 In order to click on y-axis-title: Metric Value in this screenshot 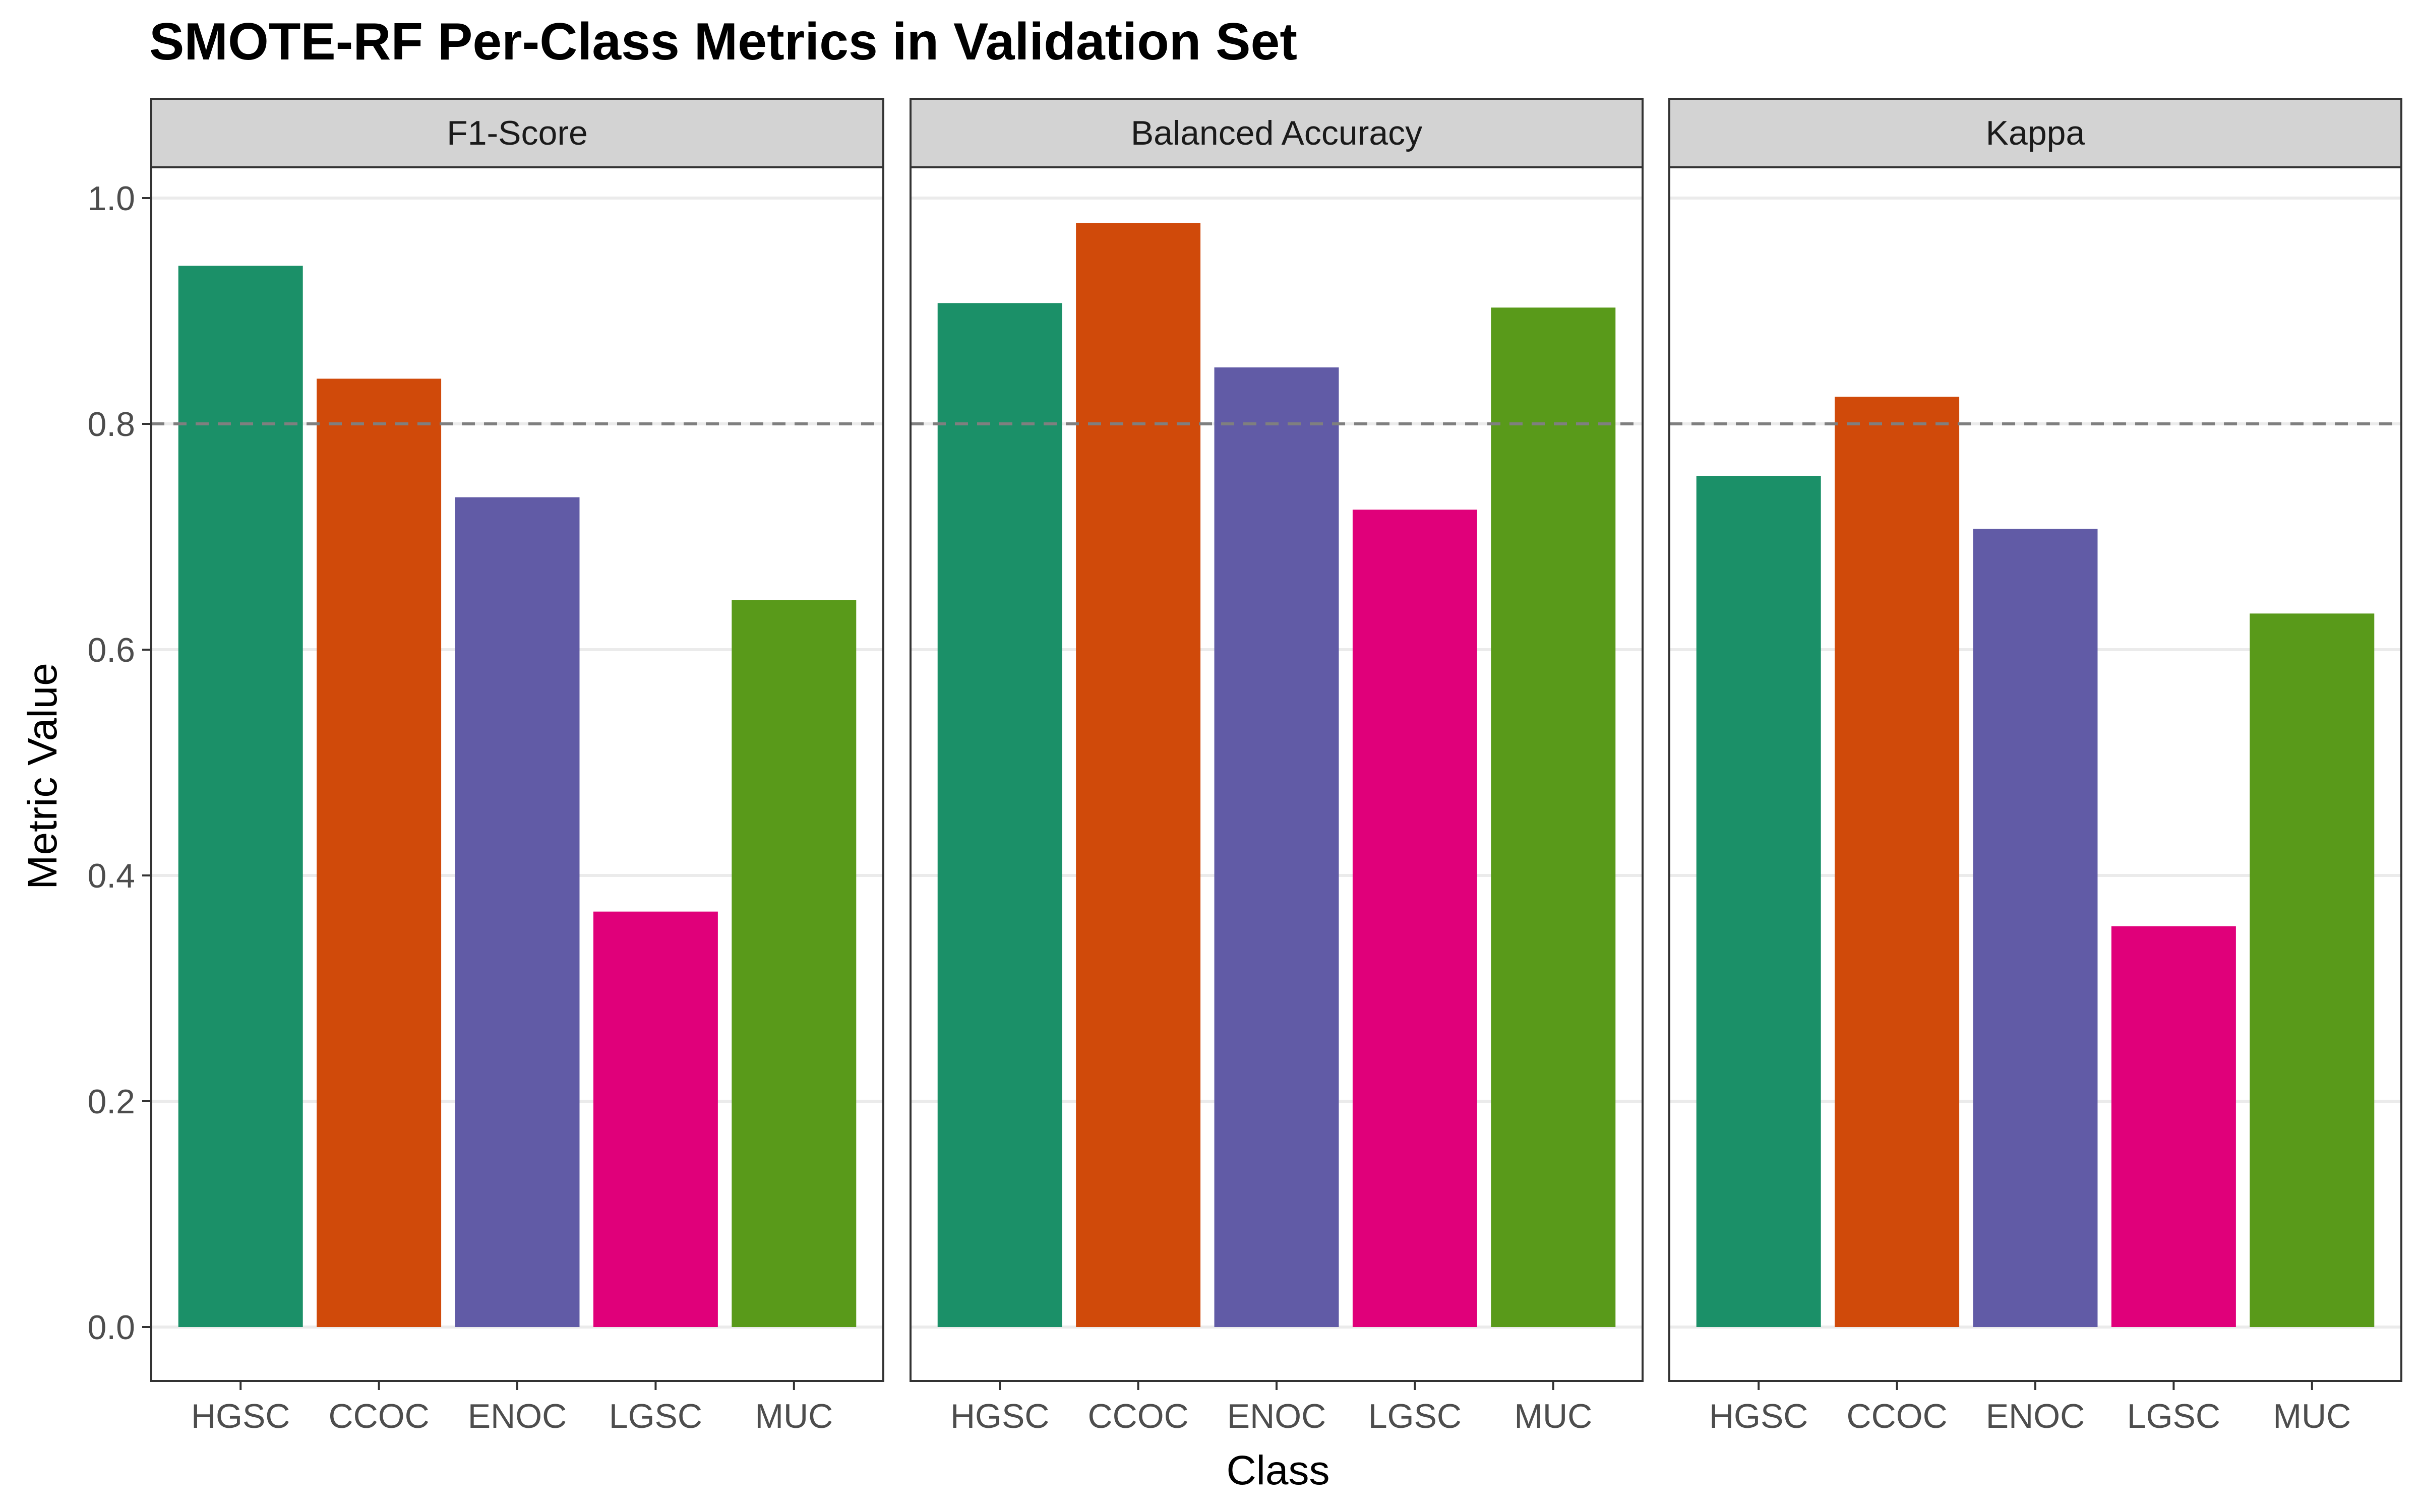, I will do `click(43, 776)`.